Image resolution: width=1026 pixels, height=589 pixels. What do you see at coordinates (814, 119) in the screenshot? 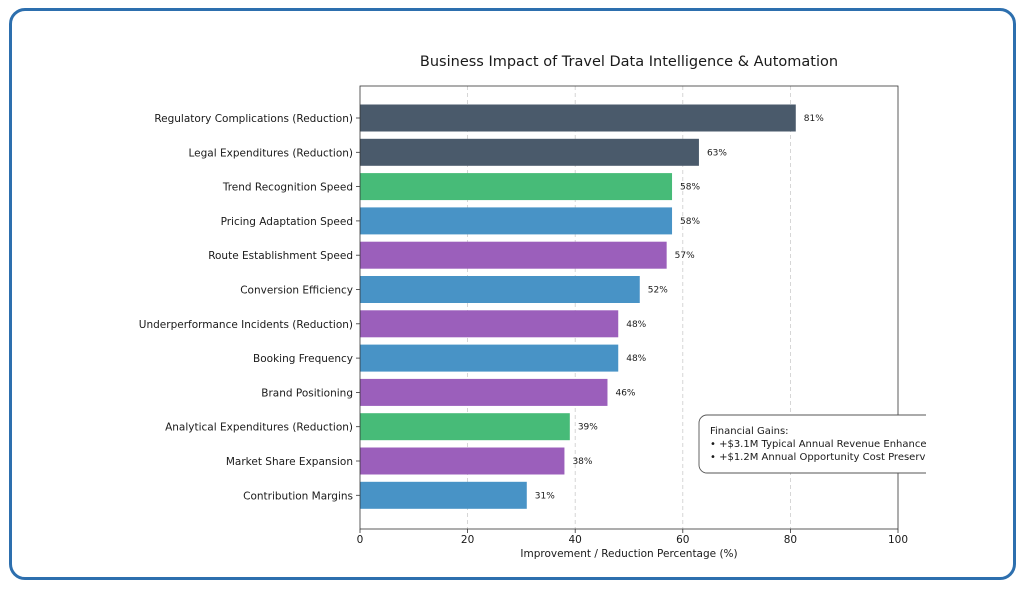
I see `data-label: 81%` at bounding box center [814, 119].